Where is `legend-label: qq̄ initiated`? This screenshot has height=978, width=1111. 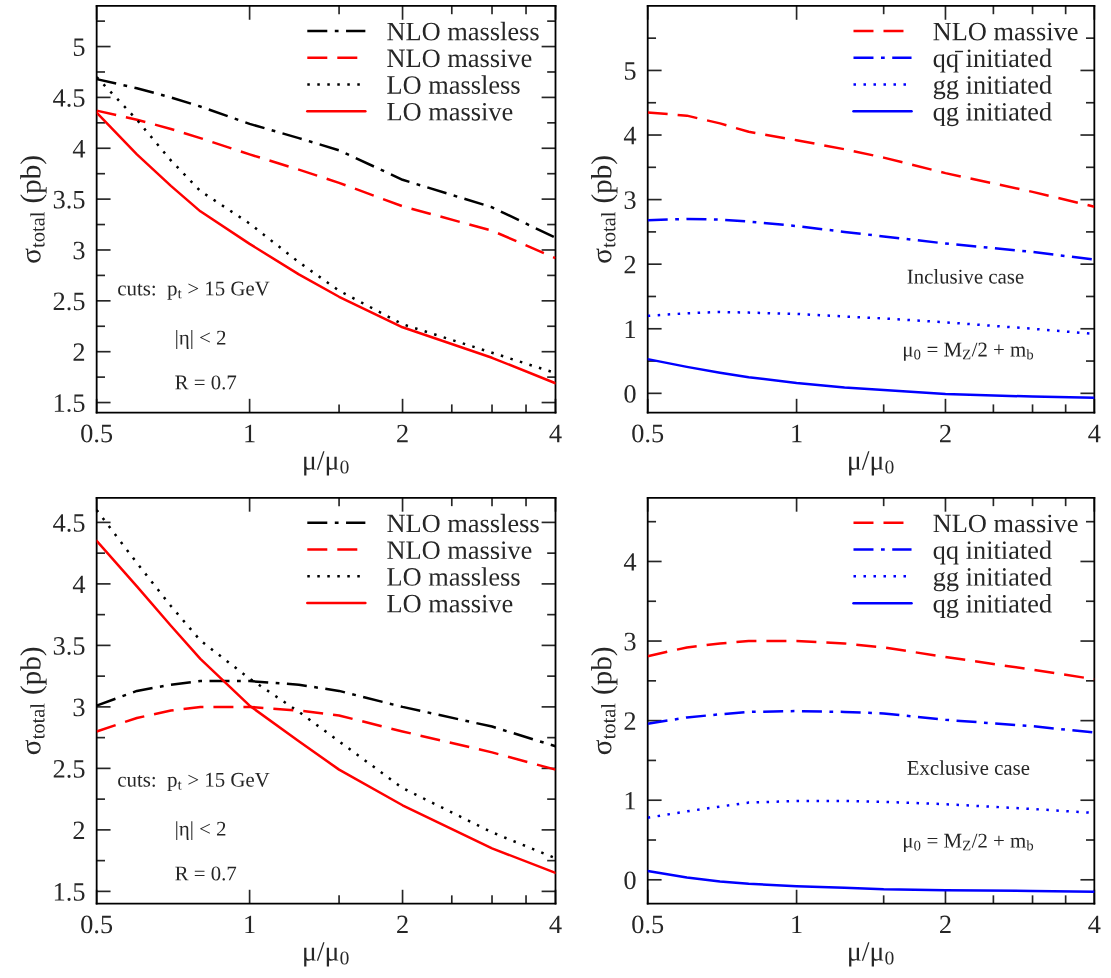 legend-label: qq̄ initiated is located at coordinates (992, 60).